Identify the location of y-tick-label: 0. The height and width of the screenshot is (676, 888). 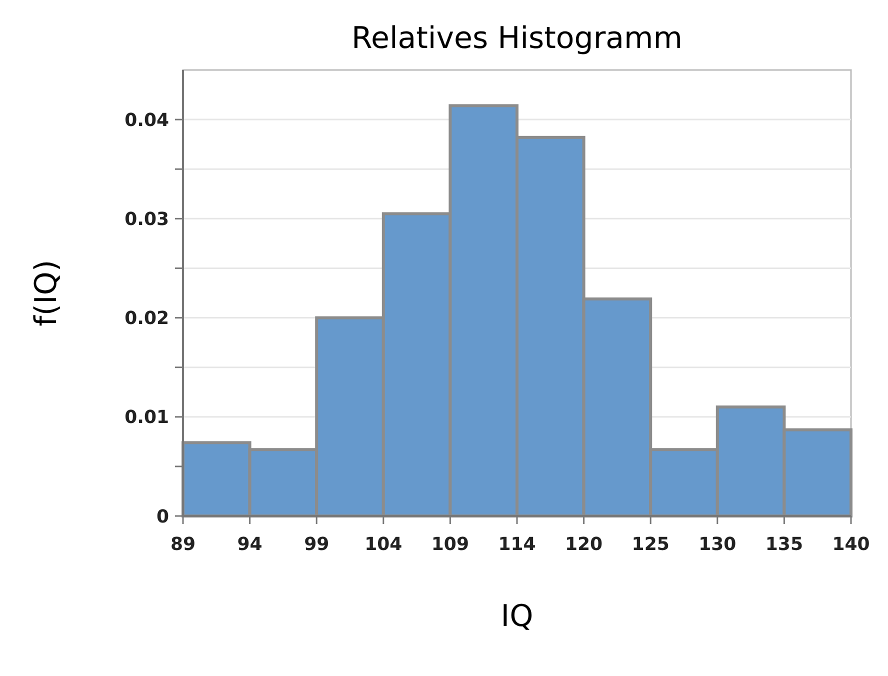
(162, 517).